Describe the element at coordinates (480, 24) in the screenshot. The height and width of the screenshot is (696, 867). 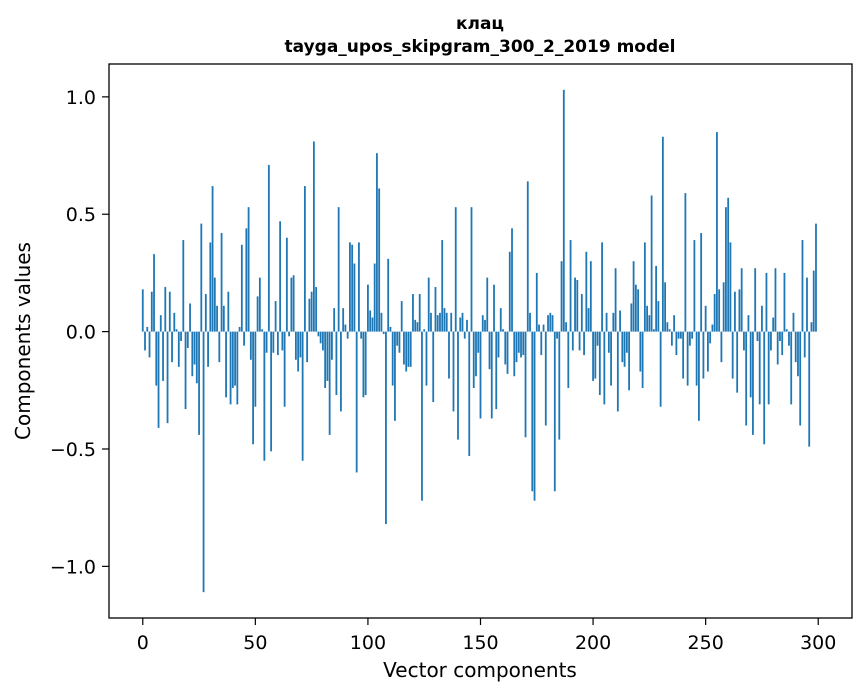
I see `chart-title: клац` at that location.